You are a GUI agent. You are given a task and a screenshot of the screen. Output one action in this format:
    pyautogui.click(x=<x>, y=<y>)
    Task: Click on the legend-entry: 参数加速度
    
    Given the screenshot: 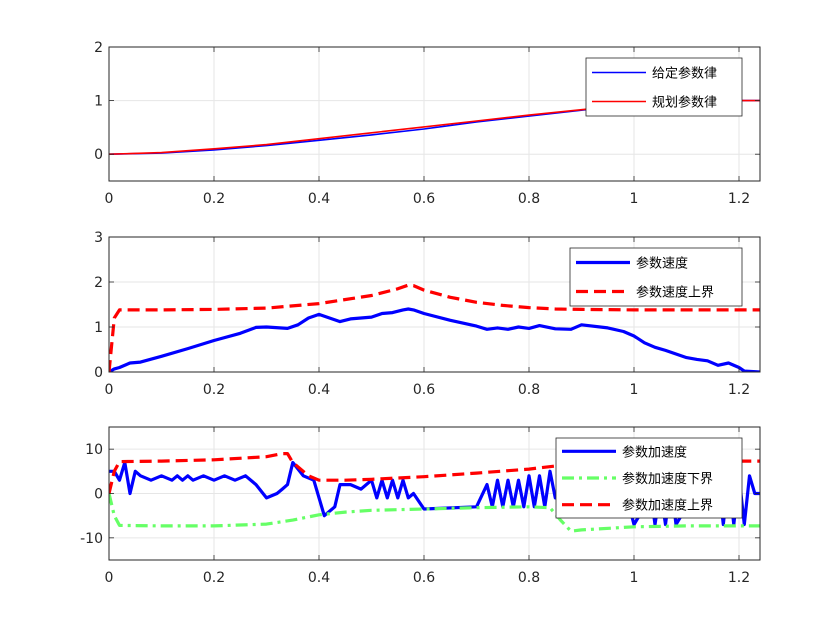 What is the action you would take?
    pyautogui.click(x=654, y=452)
    